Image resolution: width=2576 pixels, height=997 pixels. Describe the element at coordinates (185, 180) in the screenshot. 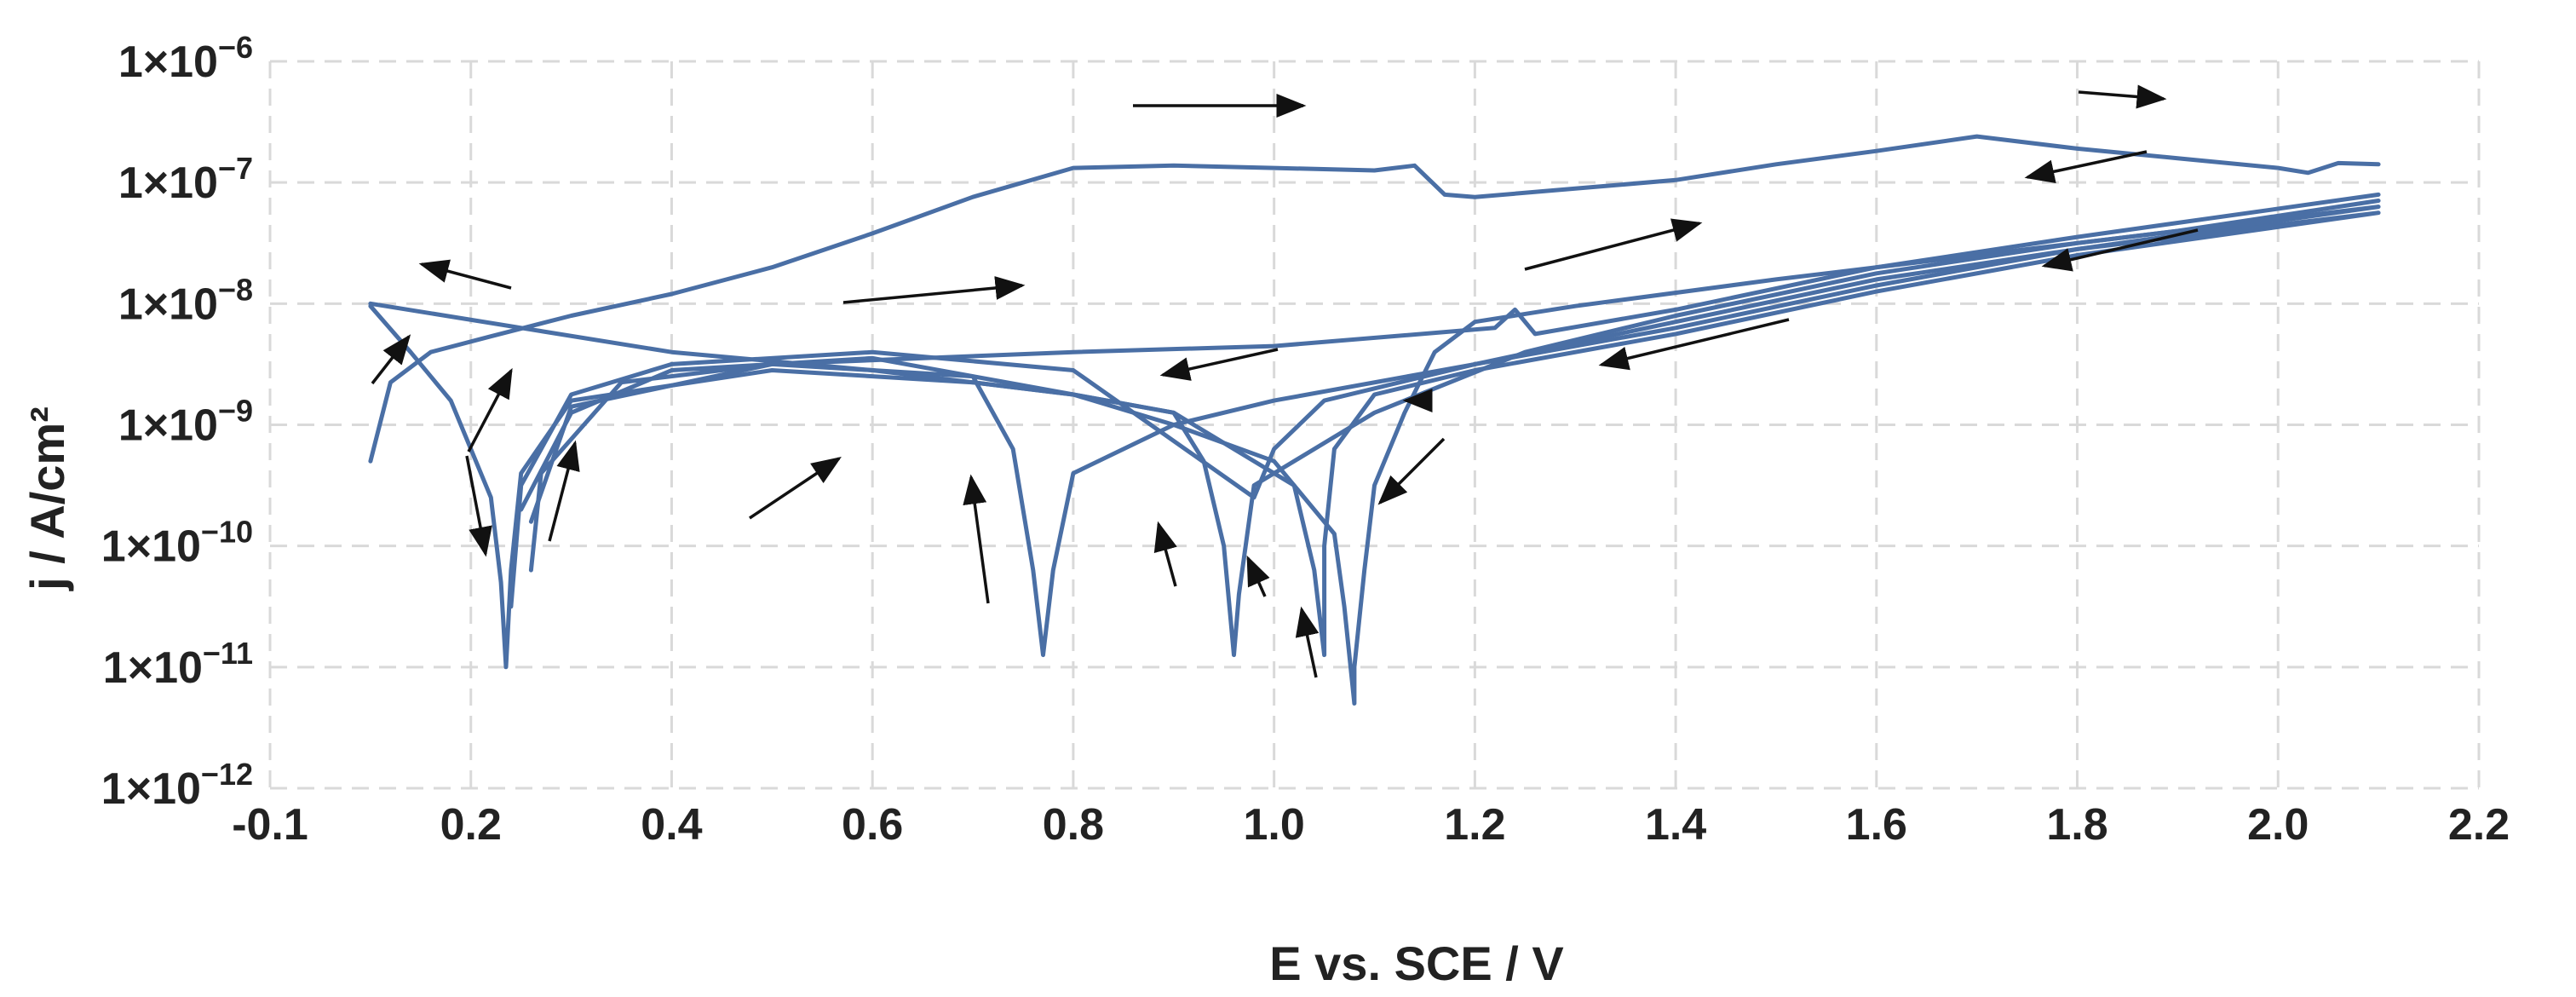

I see `y-tick-label: 1×10⁻⁷` at that location.